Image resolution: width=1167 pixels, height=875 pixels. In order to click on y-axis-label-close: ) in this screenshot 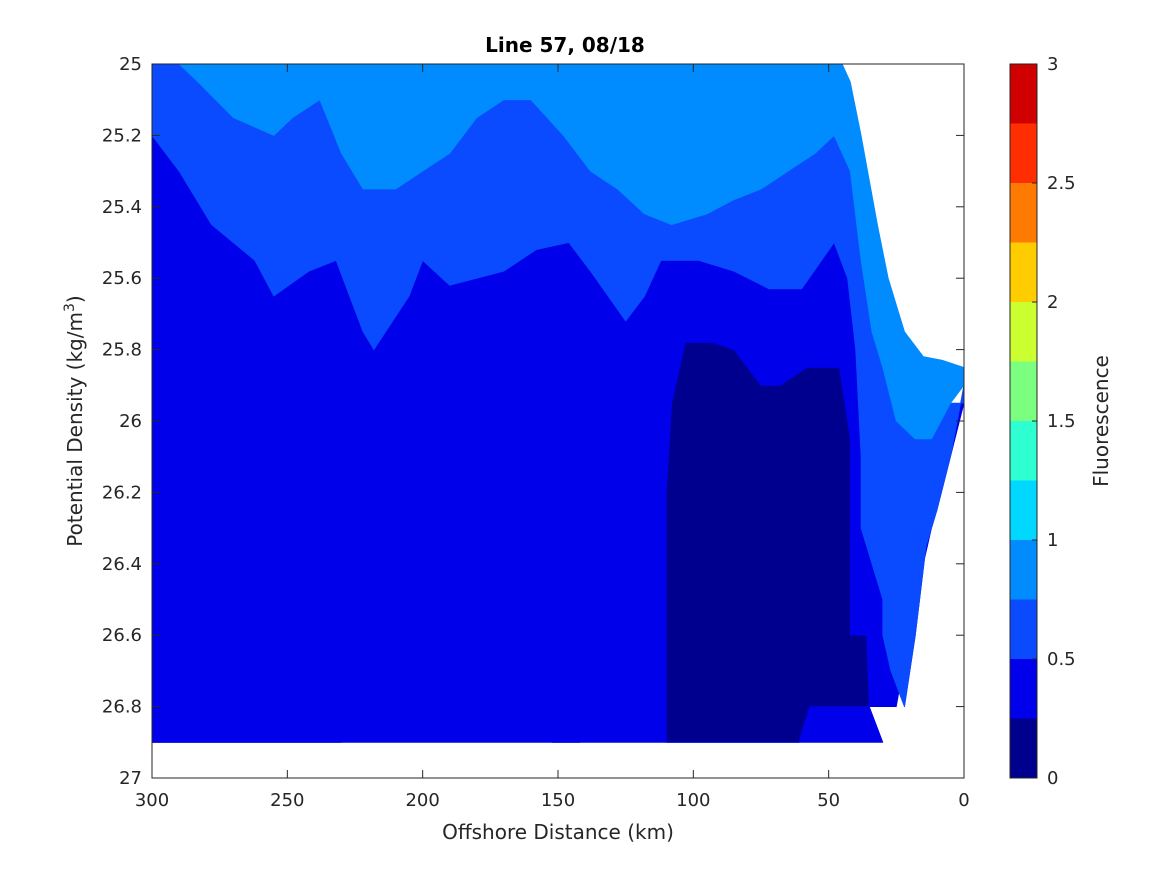, I will do `click(75, 299)`.